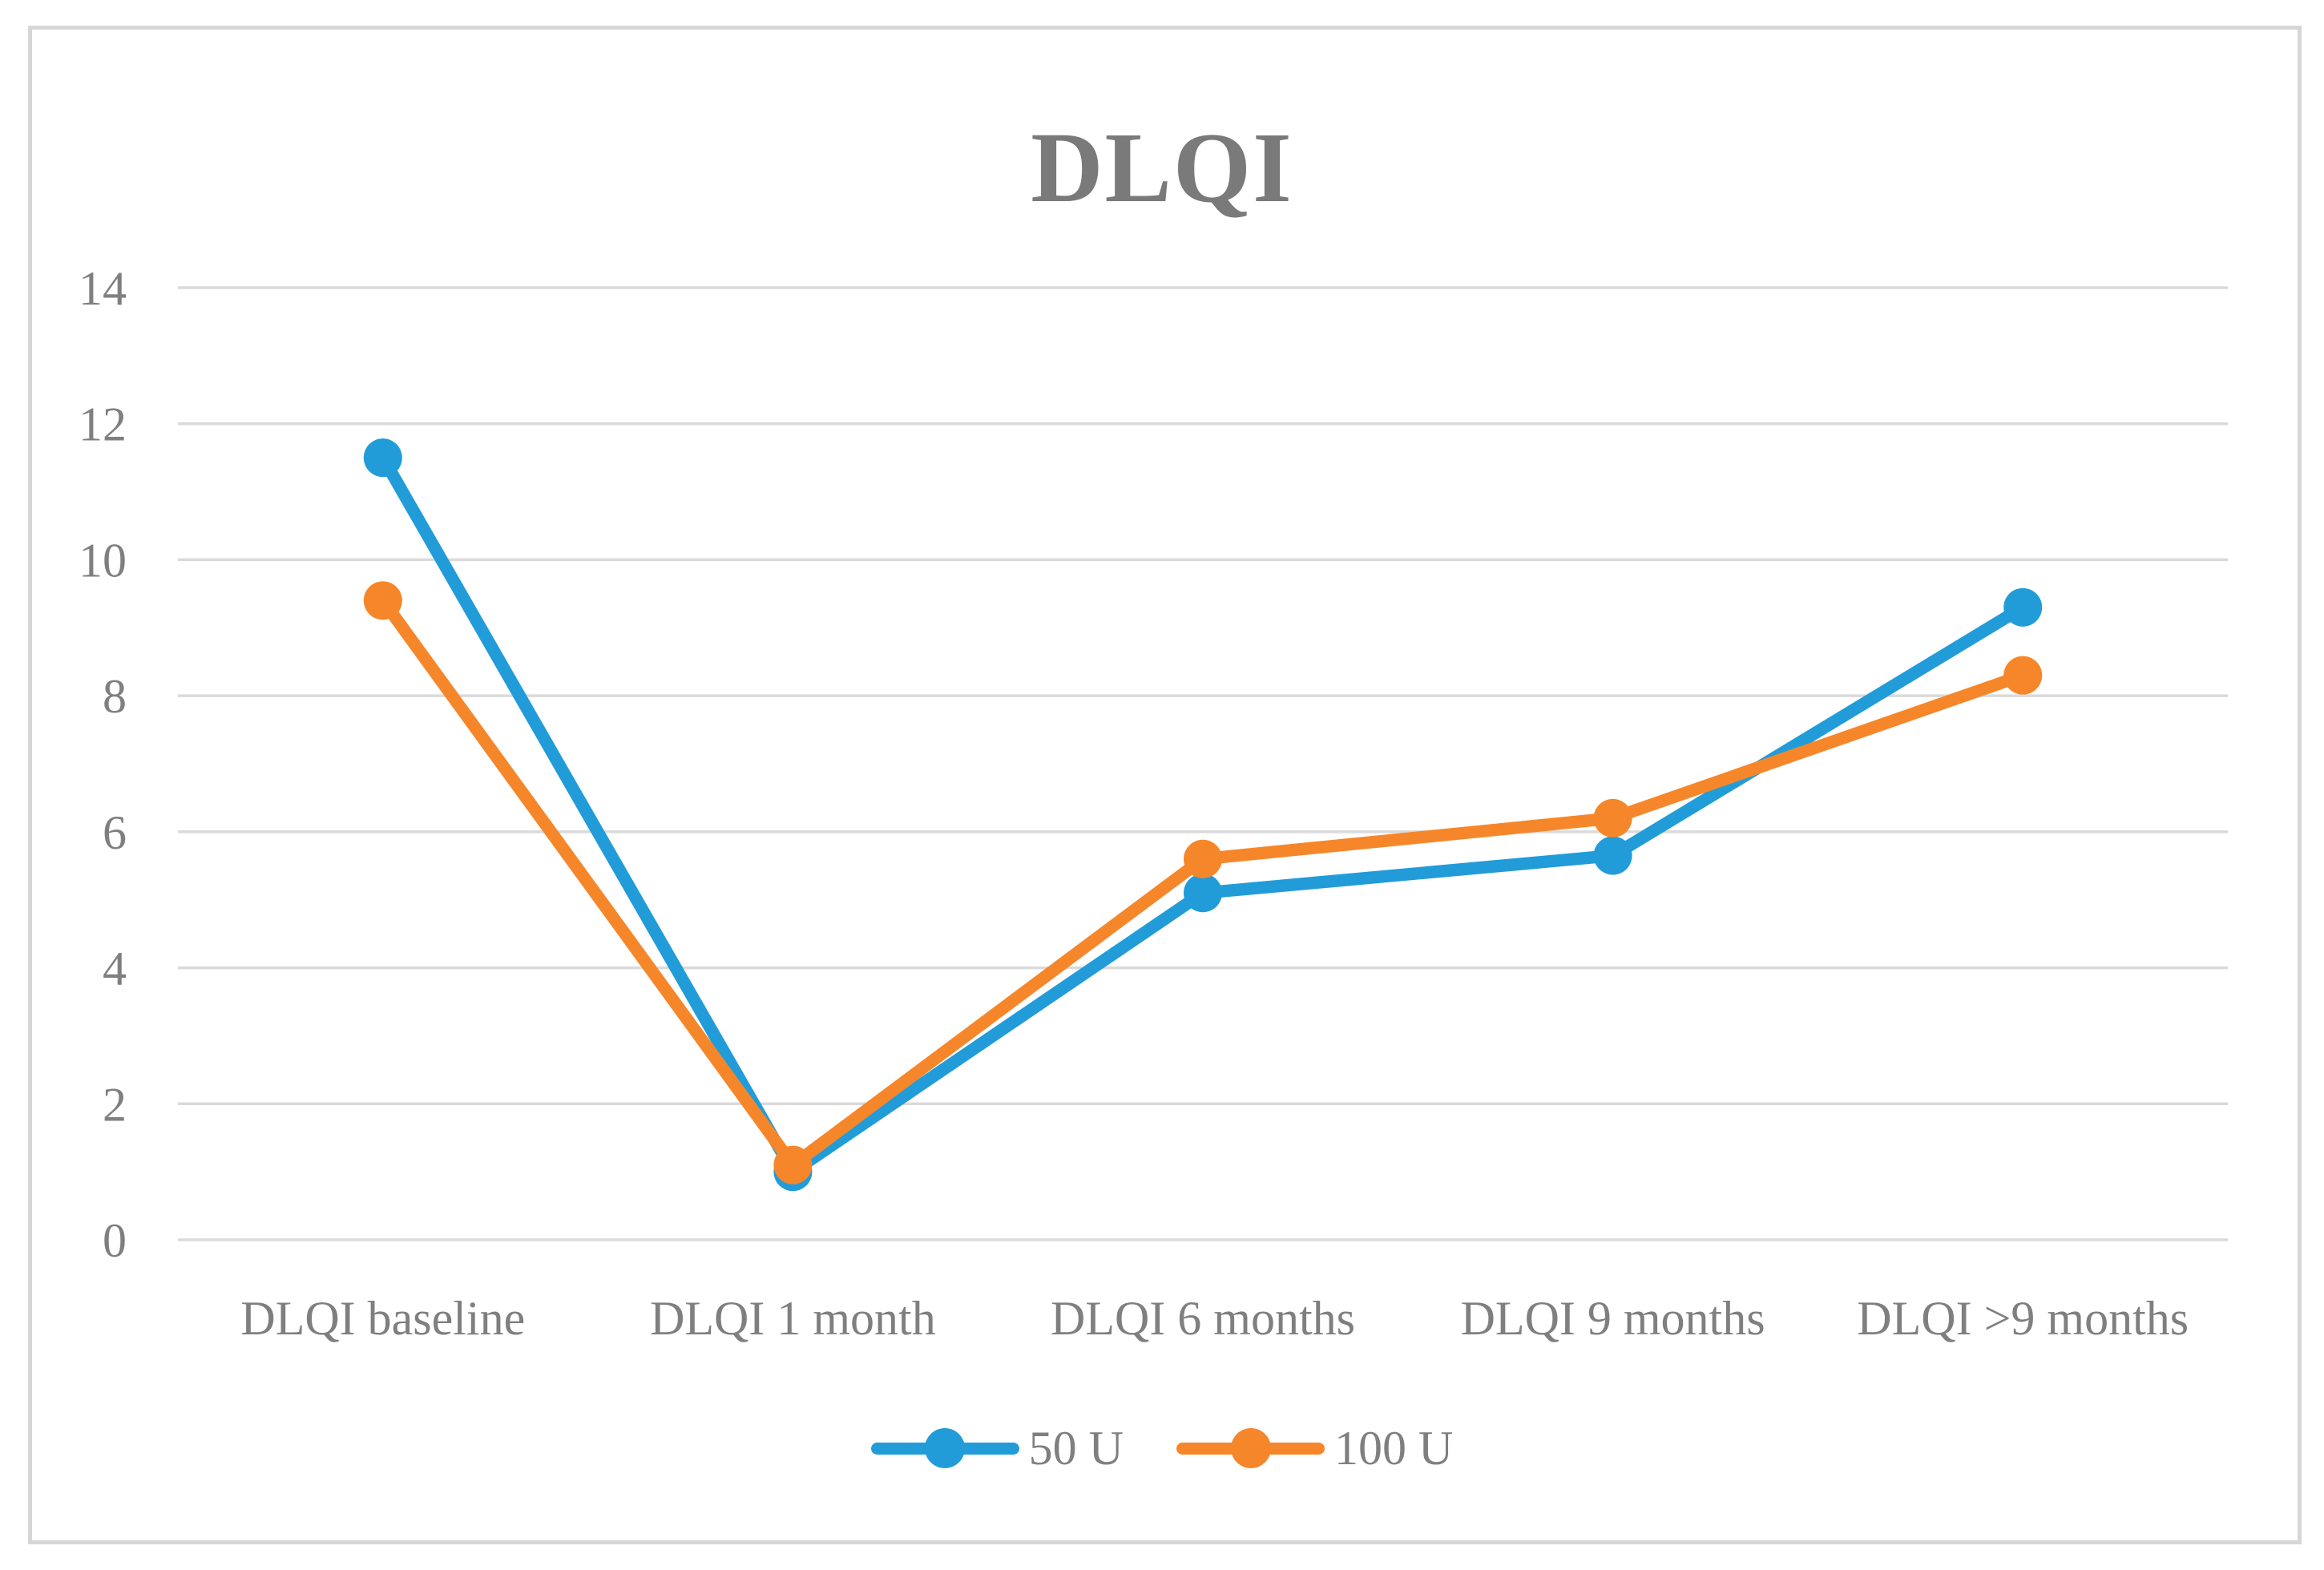  What do you see at coordinates (1203, 1318) in the screenshot?
I see `x-axis-category-label: DLQI 6 months` at bounding box center [1203, 1318].